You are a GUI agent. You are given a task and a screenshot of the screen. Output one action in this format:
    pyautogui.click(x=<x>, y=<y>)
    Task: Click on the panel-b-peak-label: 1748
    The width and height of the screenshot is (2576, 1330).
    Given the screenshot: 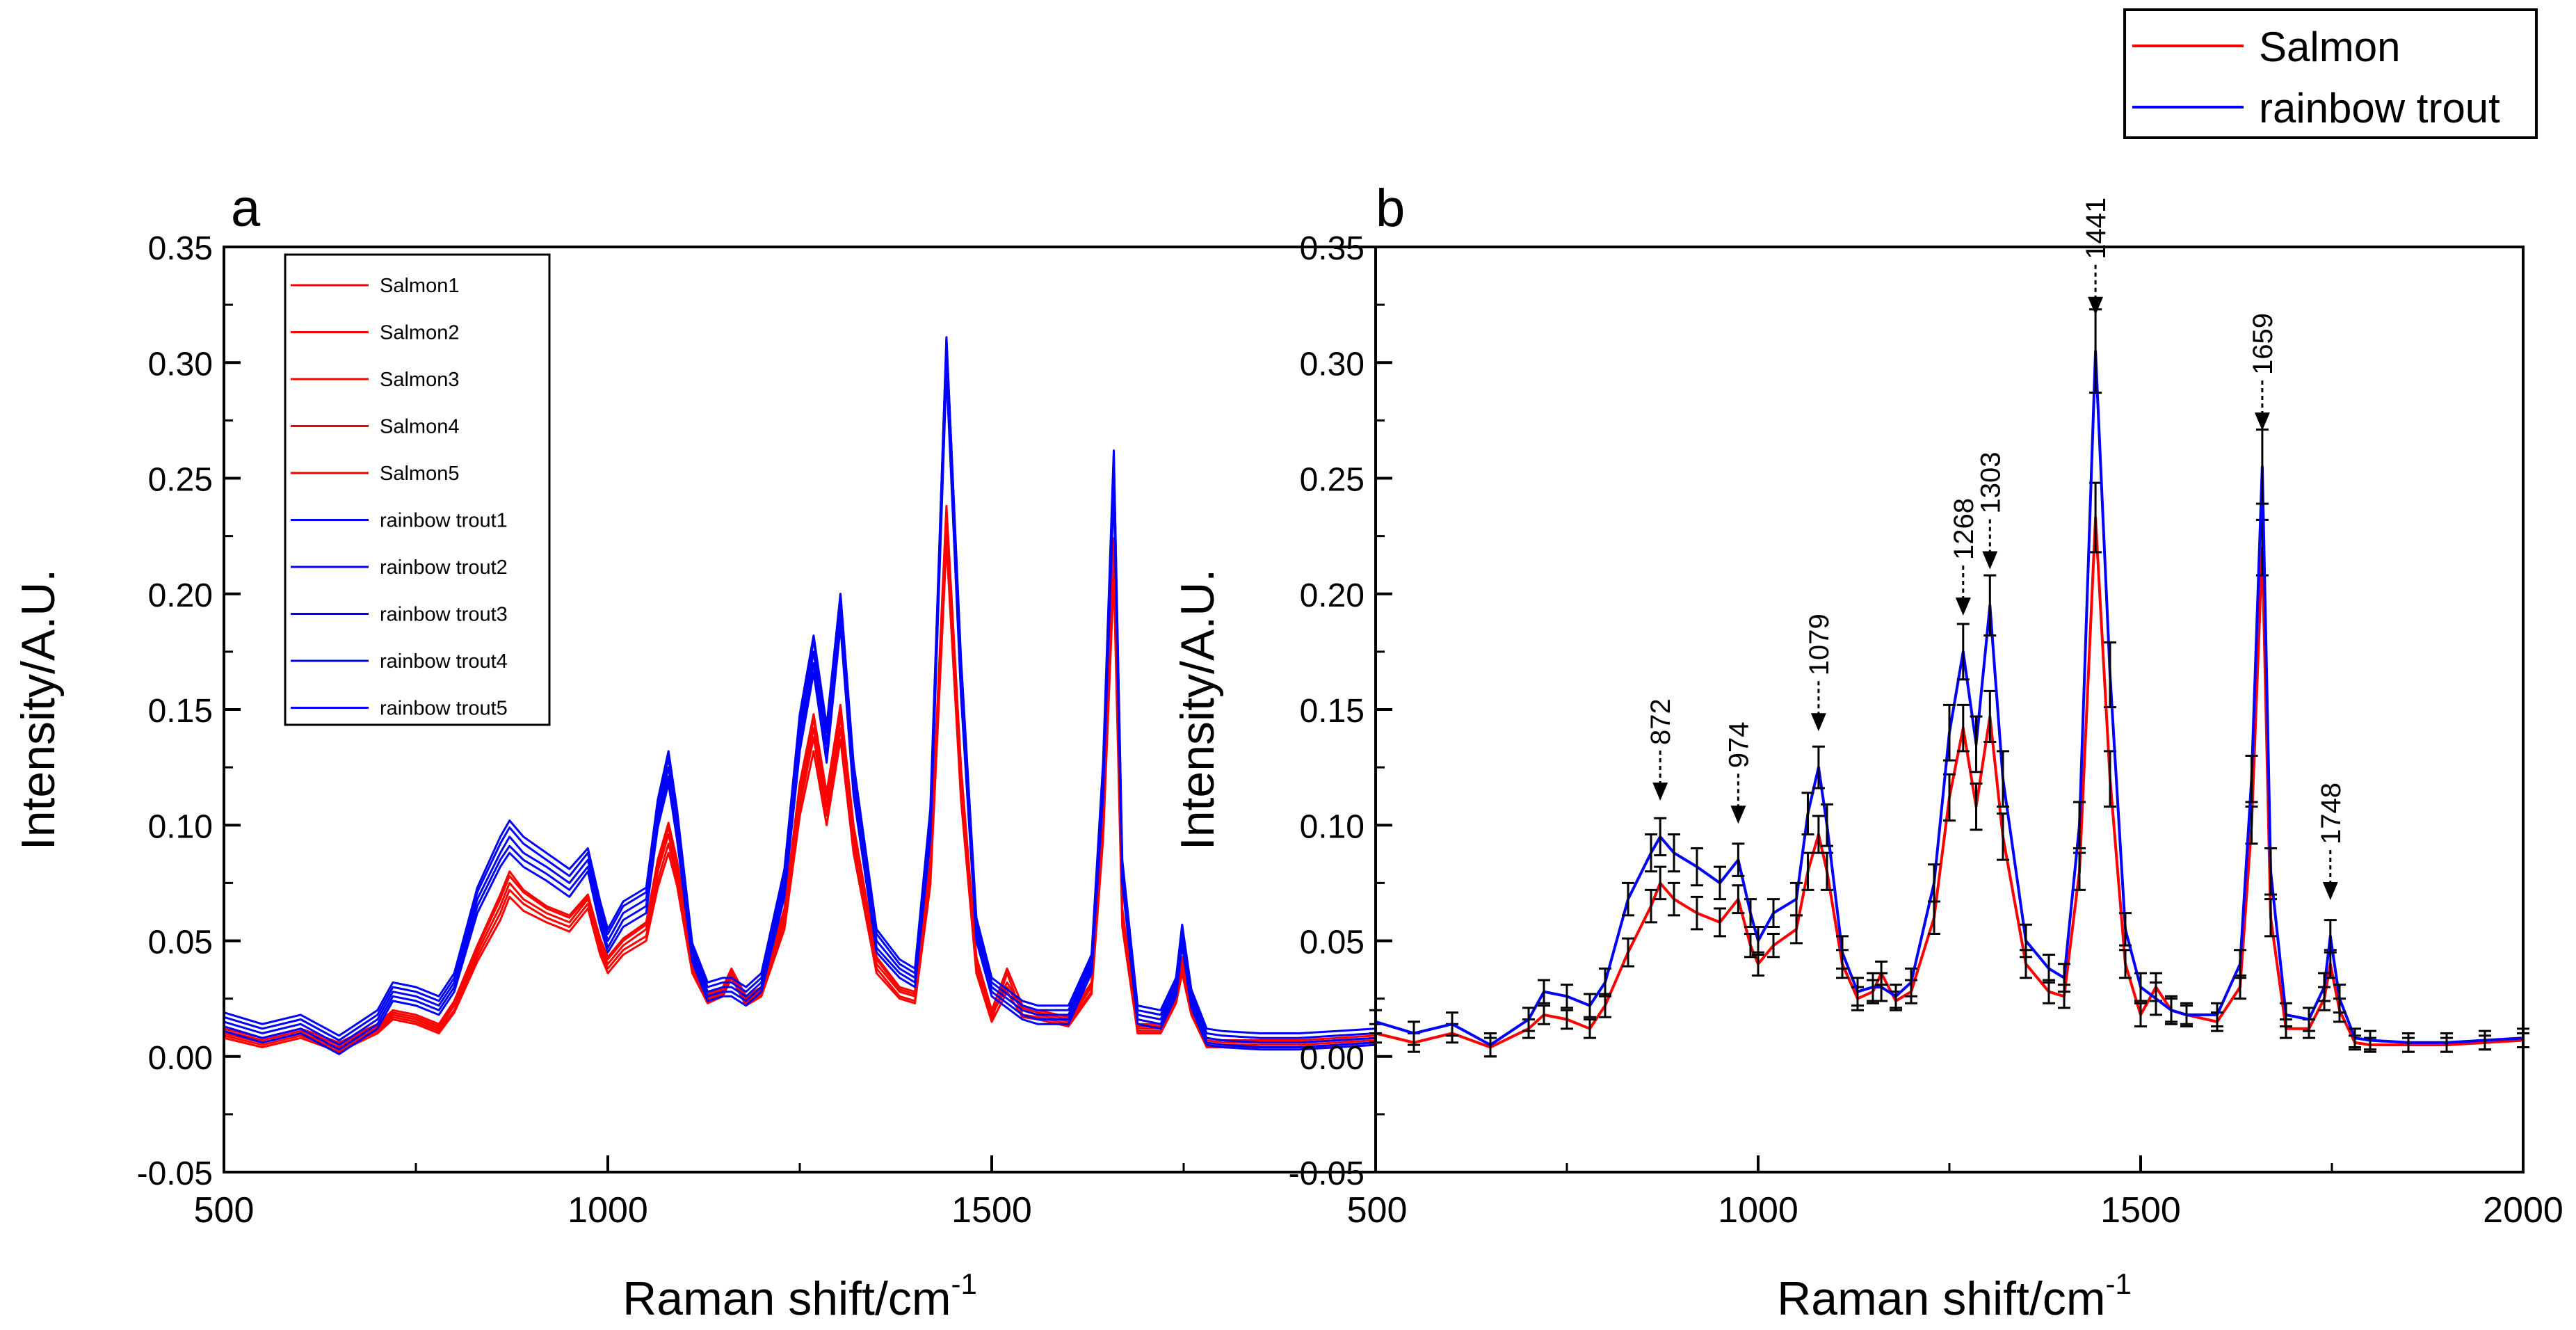 What is the action you would take?
    pyautogui.click(x=2331, y=813)
    